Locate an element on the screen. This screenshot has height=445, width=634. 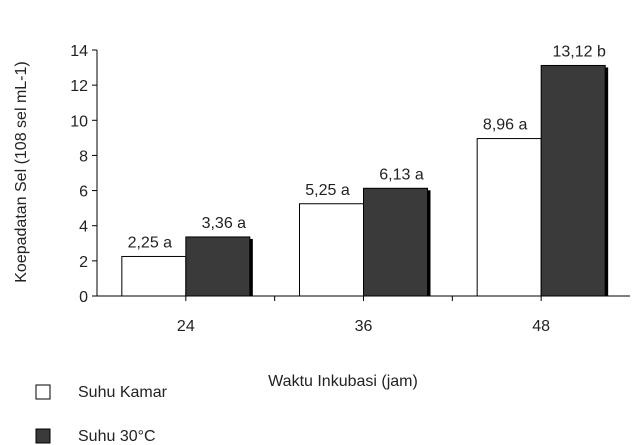
x-tick-label: 48 is located at coordinates (541, 326).